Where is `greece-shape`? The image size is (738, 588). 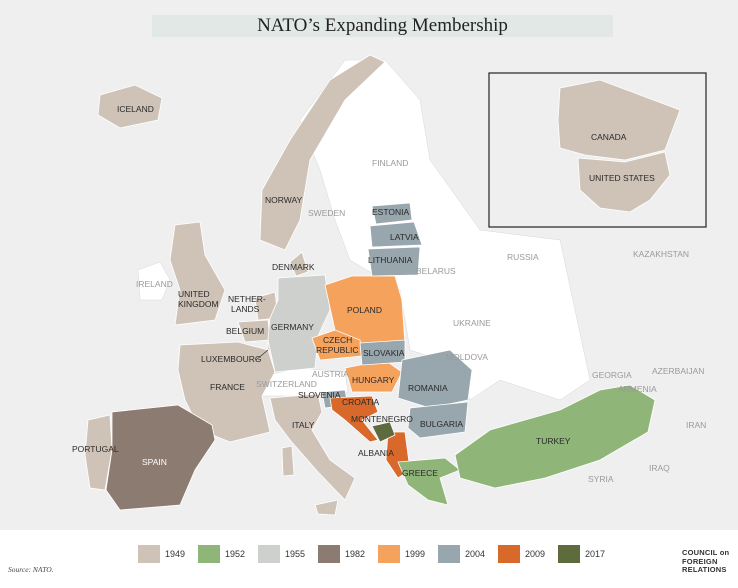
greece-shape is located at coordinates (429, 481).